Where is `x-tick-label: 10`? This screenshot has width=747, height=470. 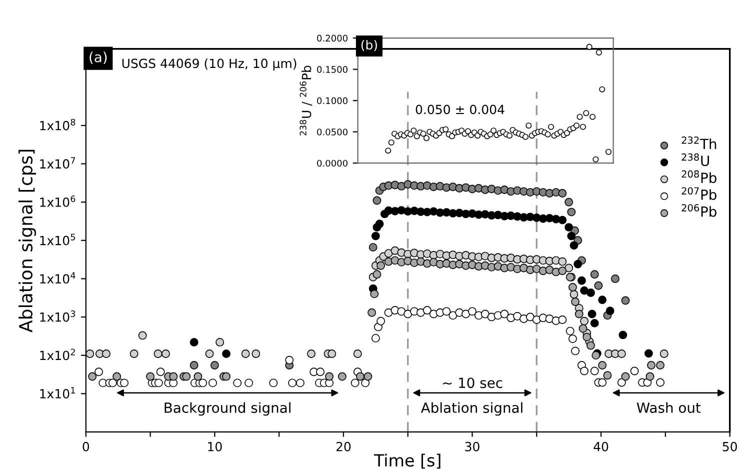 x-tick-label: 10 is located at coordinates (215, 447).